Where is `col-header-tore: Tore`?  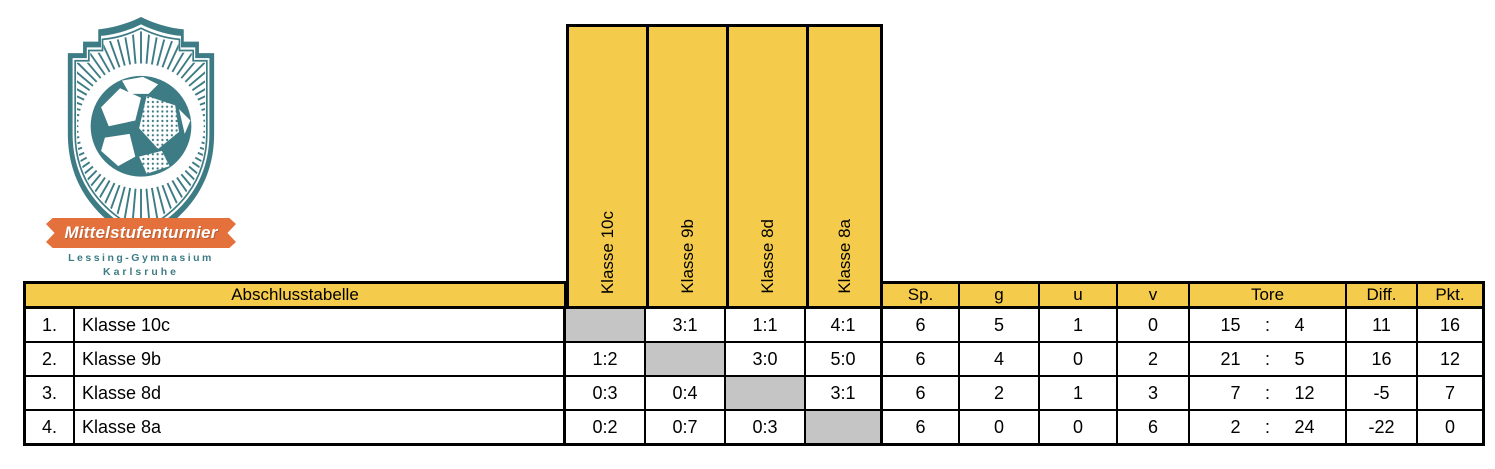
col-header-tore: Tore is located at coordinates (1268, 295).